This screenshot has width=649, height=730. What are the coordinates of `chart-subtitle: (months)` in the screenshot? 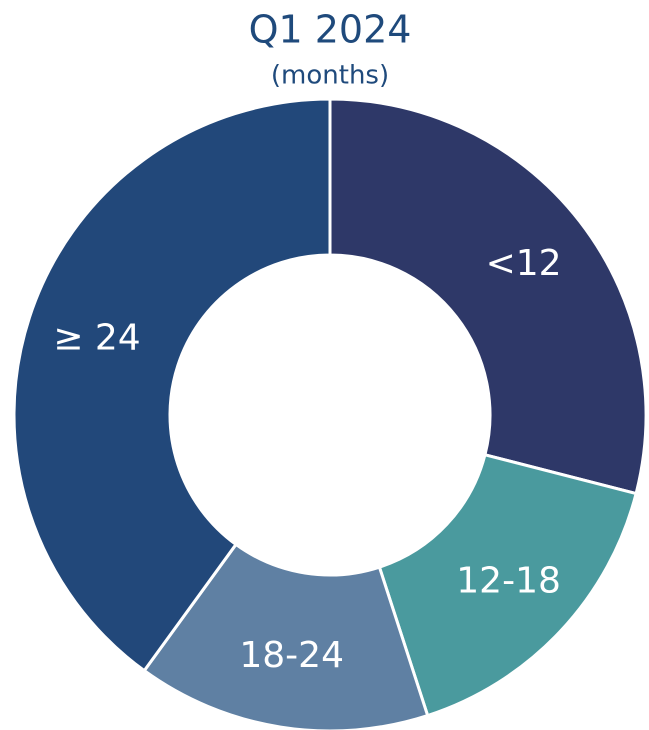 It's located at (330, 76).